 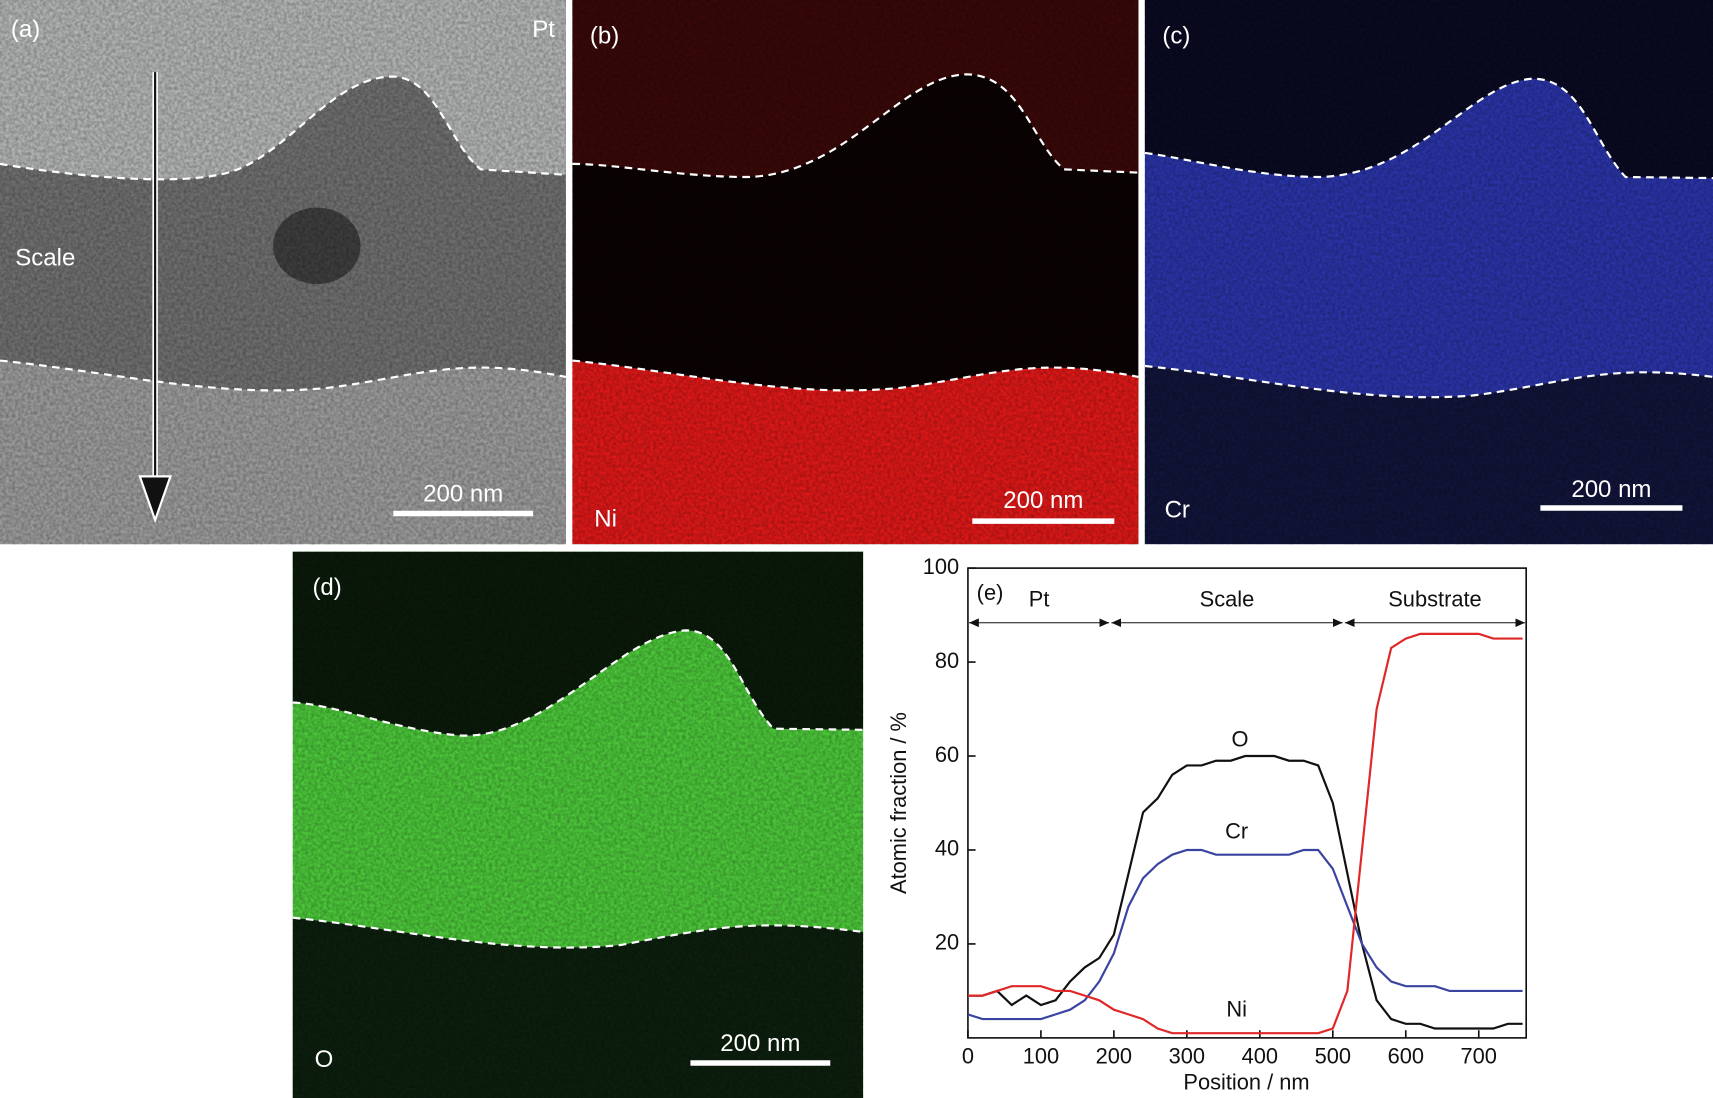 I want to click on y-tick-label: 20, so click(x=947, y=942).